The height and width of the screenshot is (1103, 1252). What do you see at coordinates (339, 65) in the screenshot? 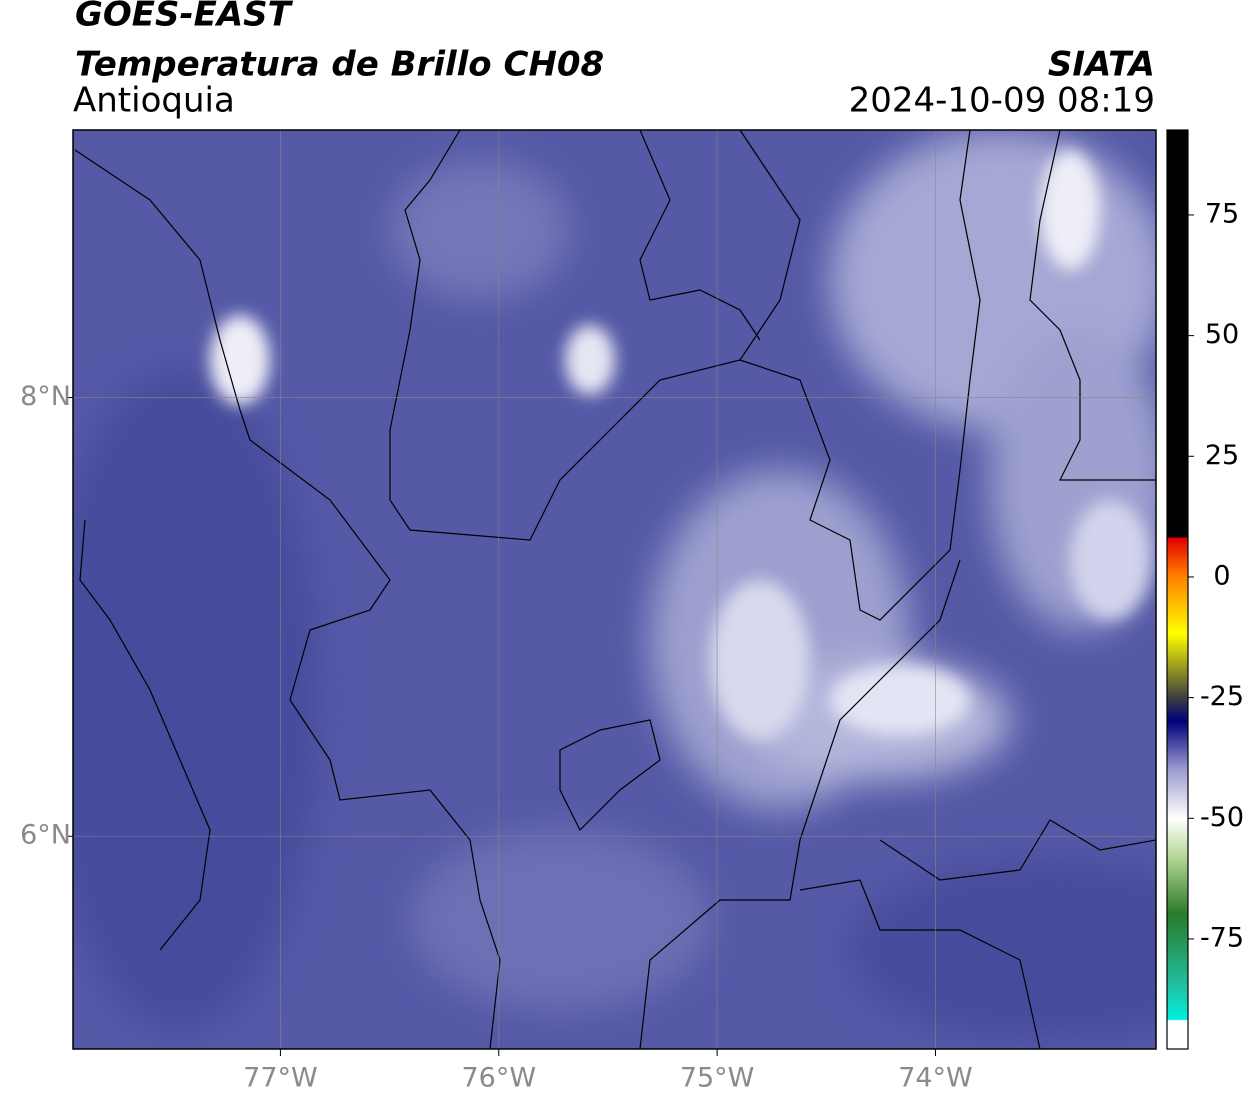
I see `subtitle: Temperatura de Brillo CH08` at bounding box center [339, 65].